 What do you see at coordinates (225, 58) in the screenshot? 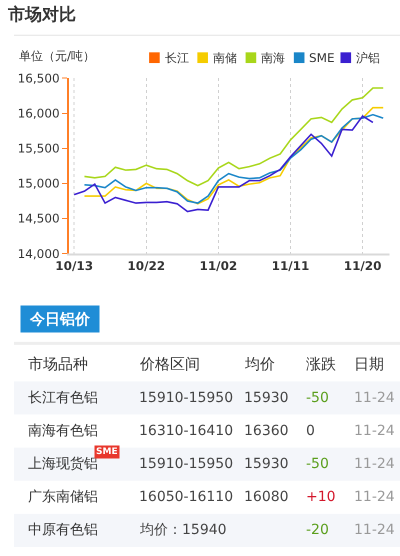
I see `legend-label: 南储` at bounding box center [225, 58].